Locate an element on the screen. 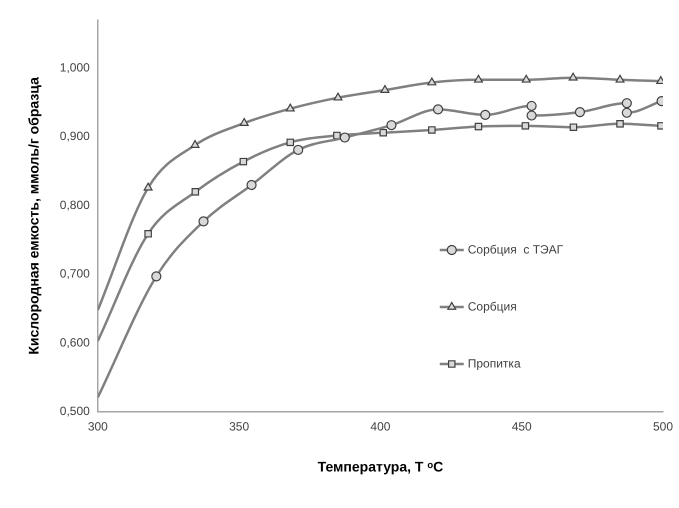 The image size is (679, 508). y-tick-label: 0,700 is located at coordinates (75, 273).